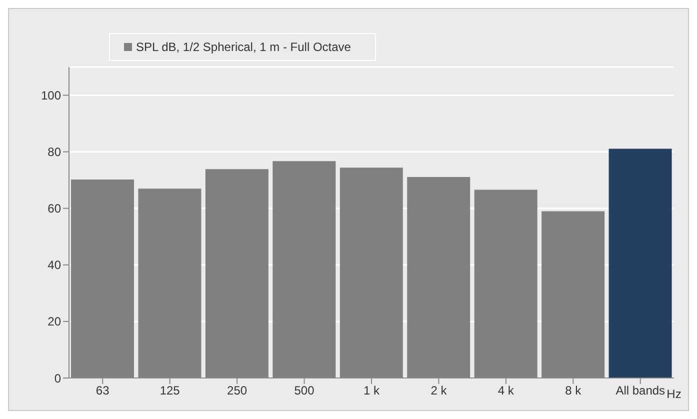 Image resolution: width=697 pixels, height=419 pixels. I want to click on x-tick-label: 500, so click(304, 391).